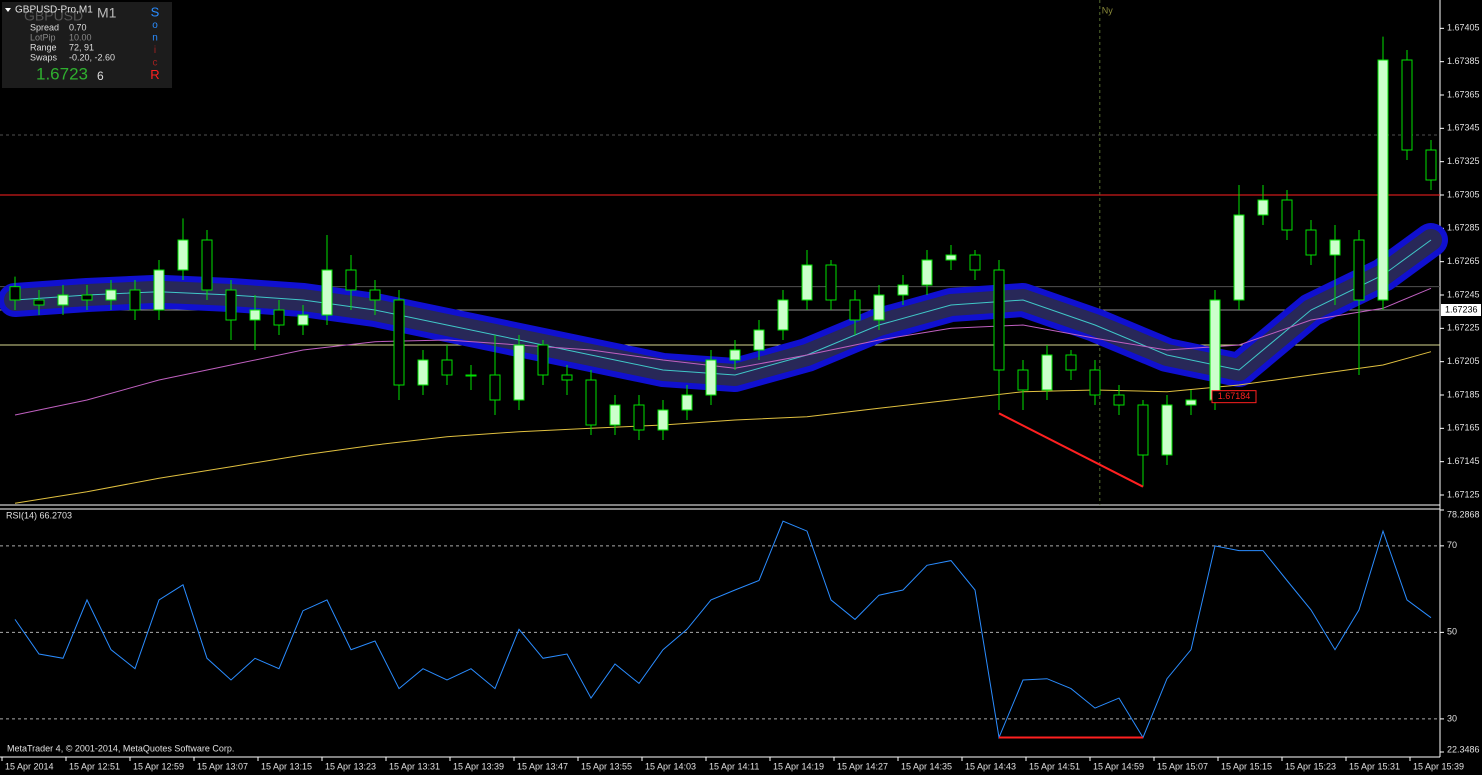 The image size is (1482, 775). Describe the element at coordinates (1054, 766) in the screenshot. I see `x-tick-label: 15 Apr 14:51` at that location.